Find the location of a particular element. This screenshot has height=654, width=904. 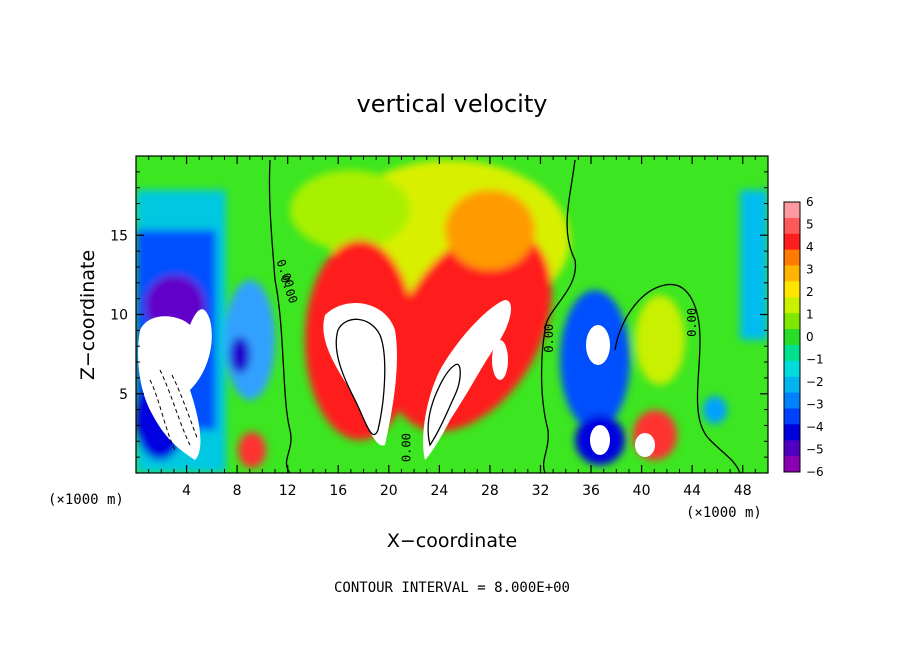

colorbar-tick-label: 1 is located at coordinates (810, 315).